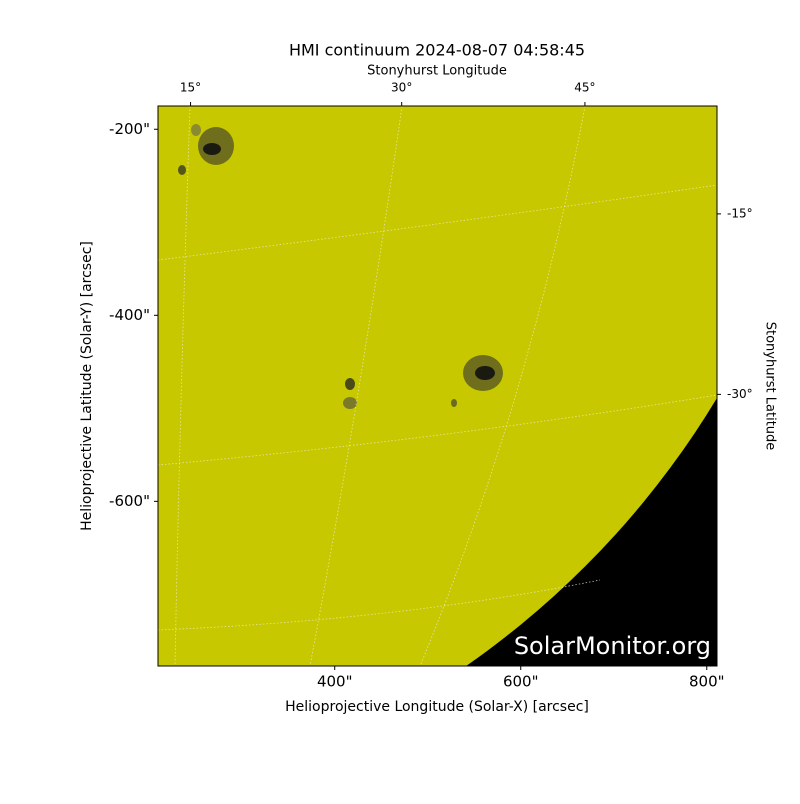  I want to click on x-tick-label: 400", so click(335, 682).